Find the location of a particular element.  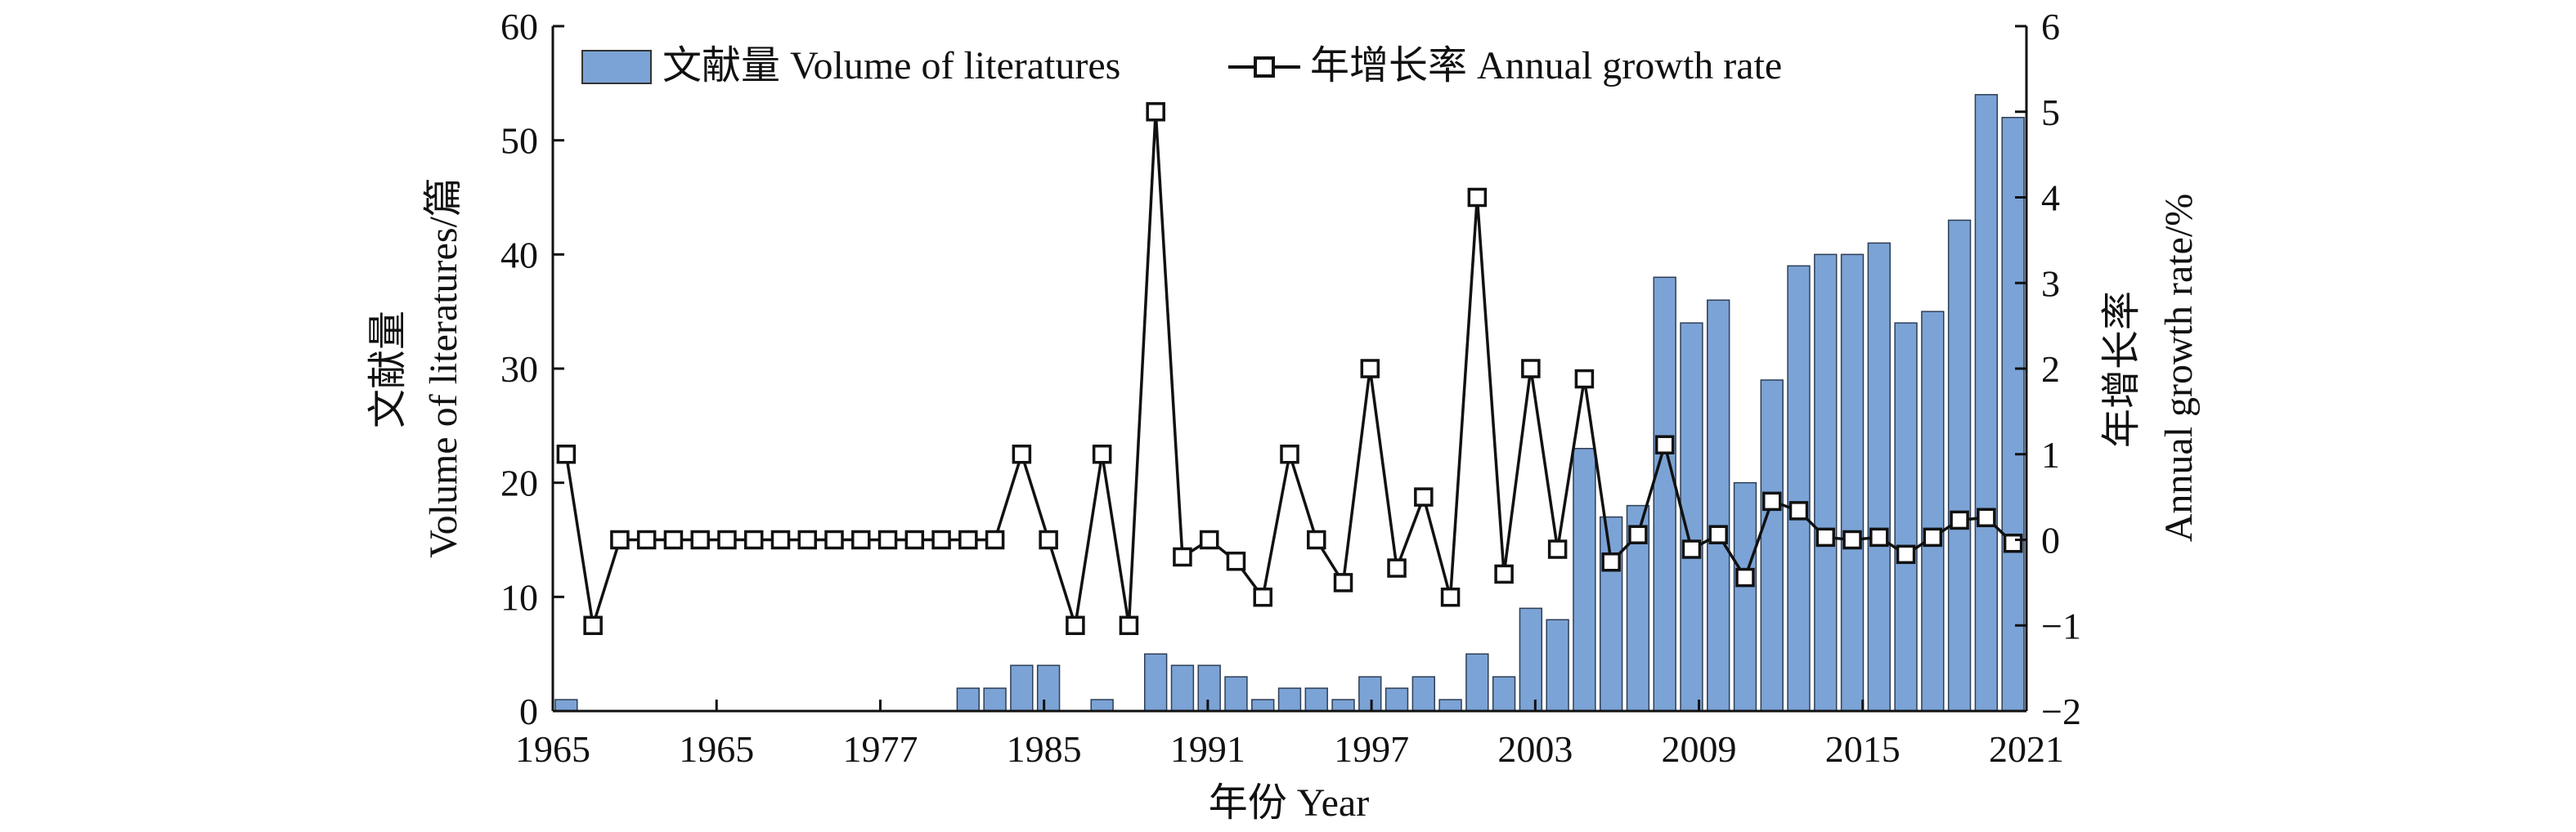

y-right-tick-label: 0 is located at coordinates (2051, 540).